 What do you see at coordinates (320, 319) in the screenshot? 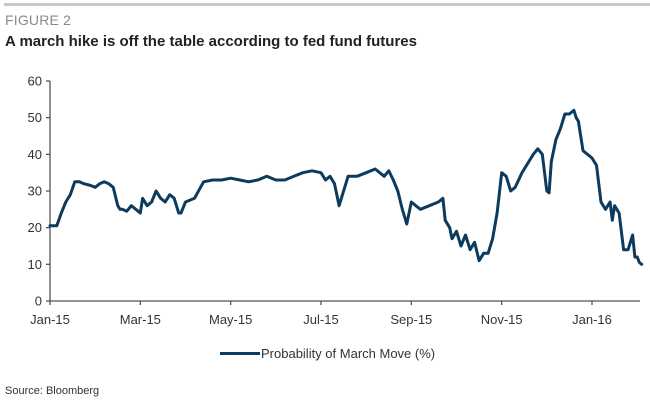
I see `x-tick-label: Jul-15` at bounding box center [320, 319].